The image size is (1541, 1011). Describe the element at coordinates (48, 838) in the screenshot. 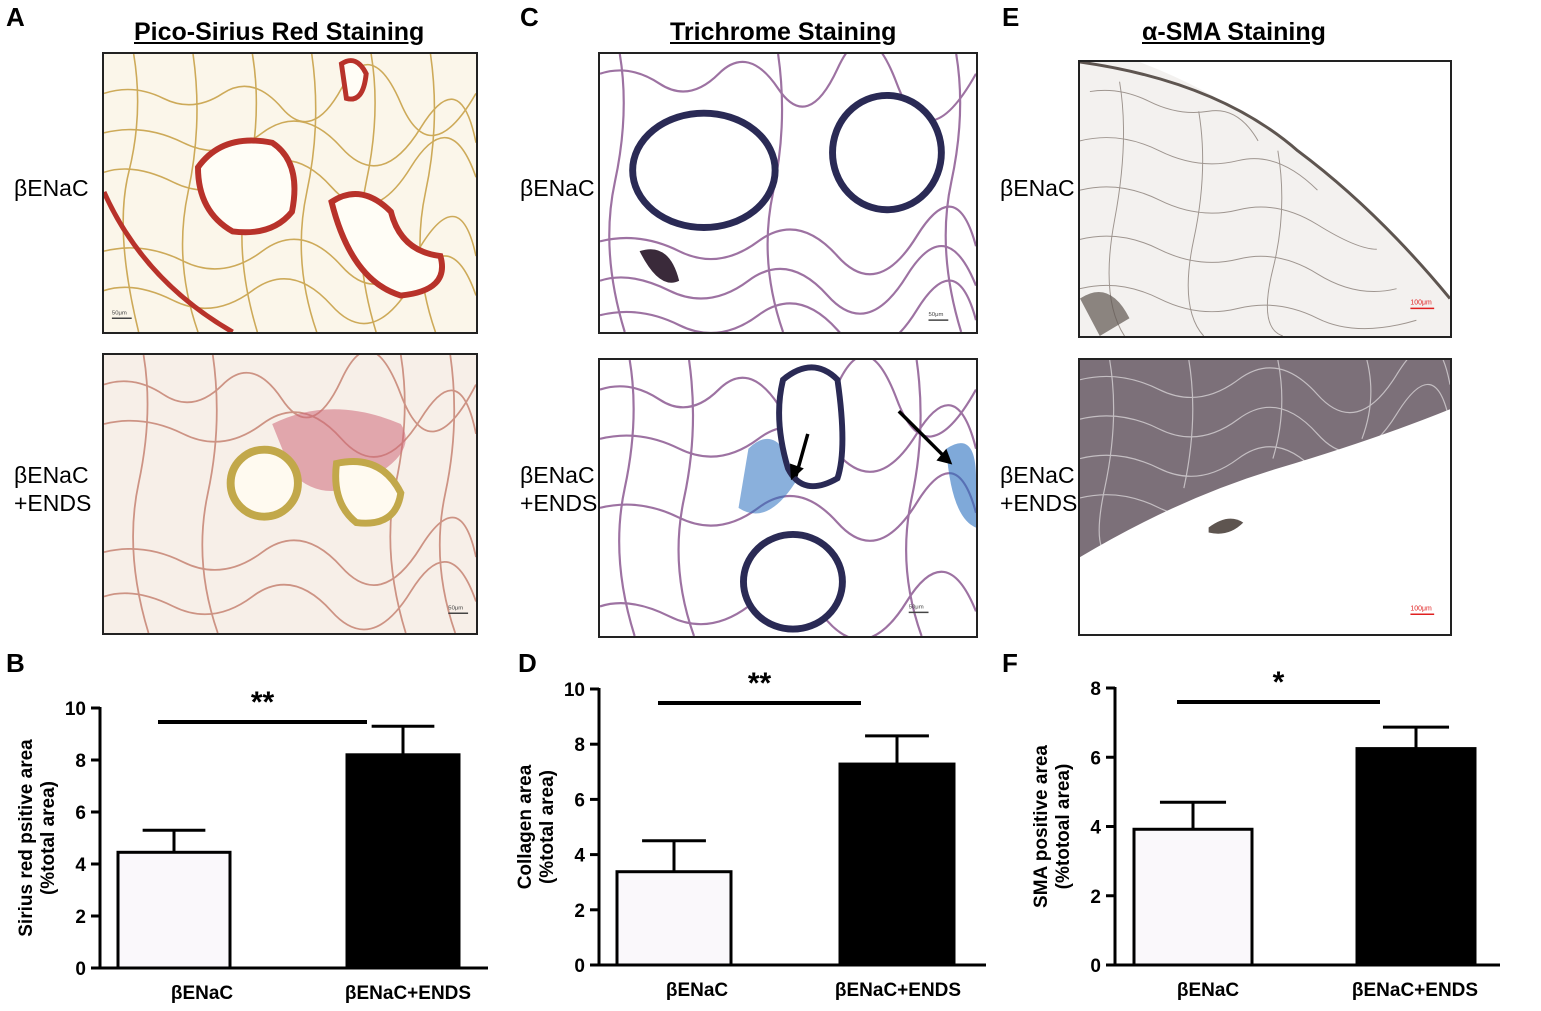

I see `y-axis-label-b: (%total area)` at that location.